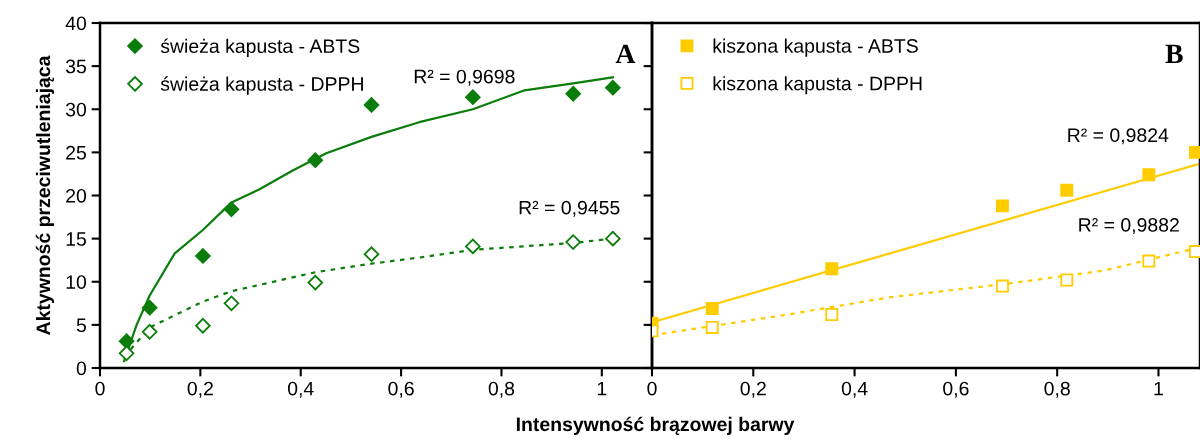  Describe the element at coordinates (76, 109) in the screenshot. I see `y-tick-label: 30` at that location.